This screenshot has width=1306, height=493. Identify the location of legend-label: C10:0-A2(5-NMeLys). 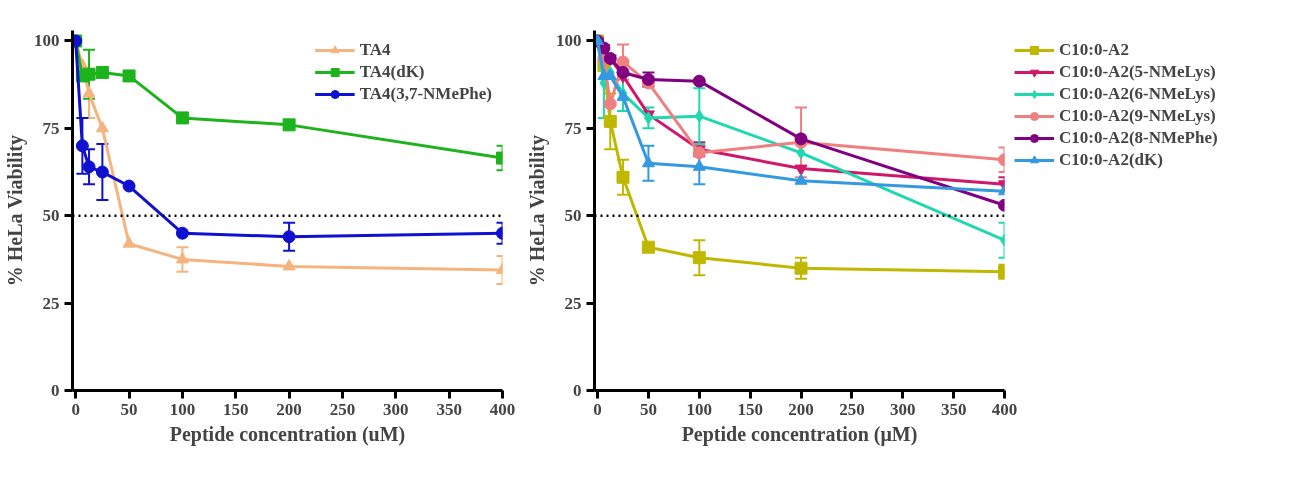
(1137, 72).